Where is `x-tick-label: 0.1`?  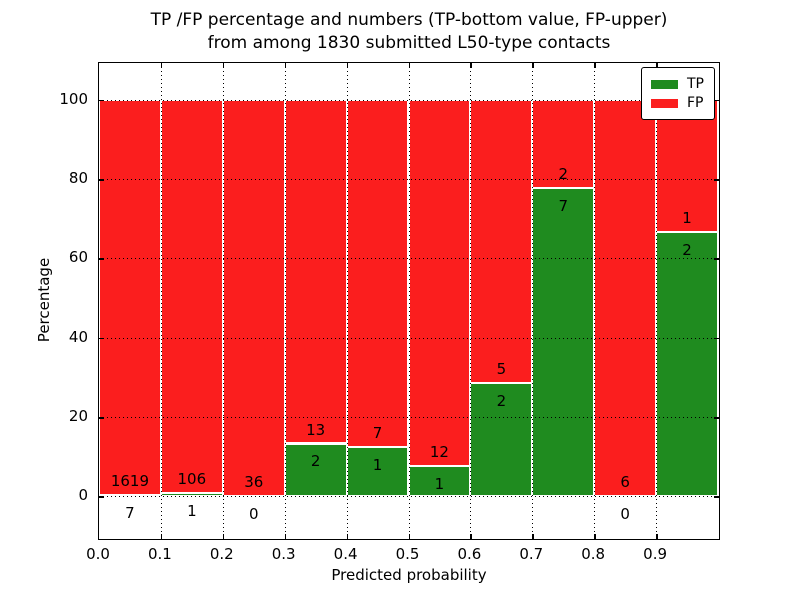 x-tick-label: 0.1 is located at coordinates (159, 554).